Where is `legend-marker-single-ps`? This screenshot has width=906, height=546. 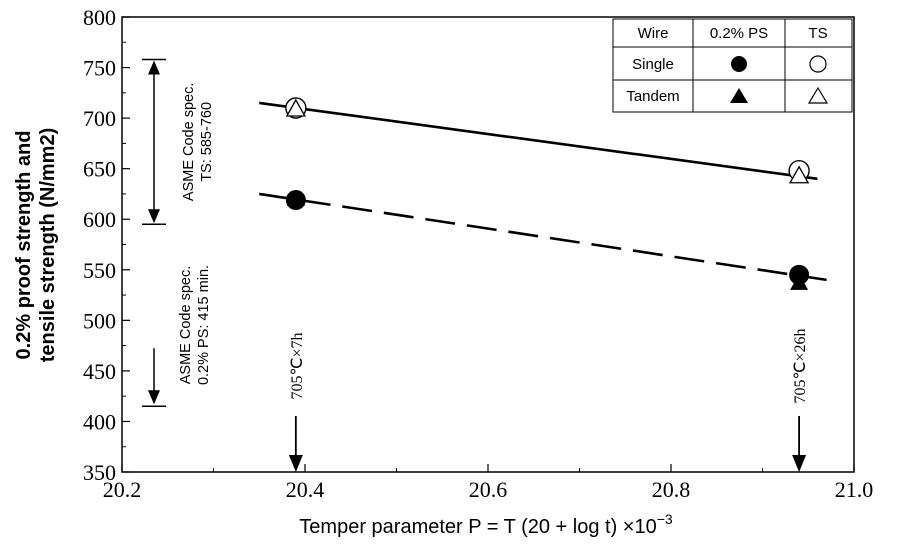 legend-marker-single-ps is located at coordinates (739, 64).